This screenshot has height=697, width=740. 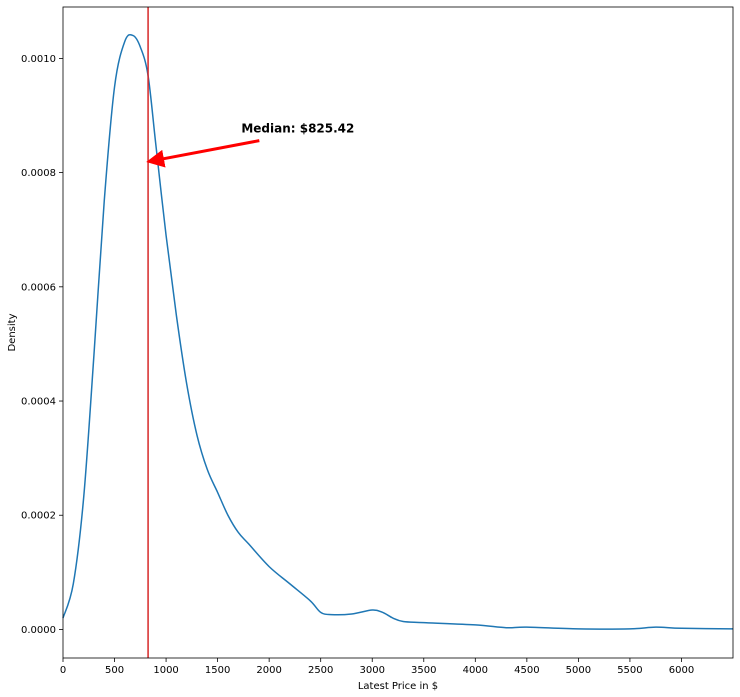 I want to click on x-tick-label: 4500, so click(x=526, y=670).